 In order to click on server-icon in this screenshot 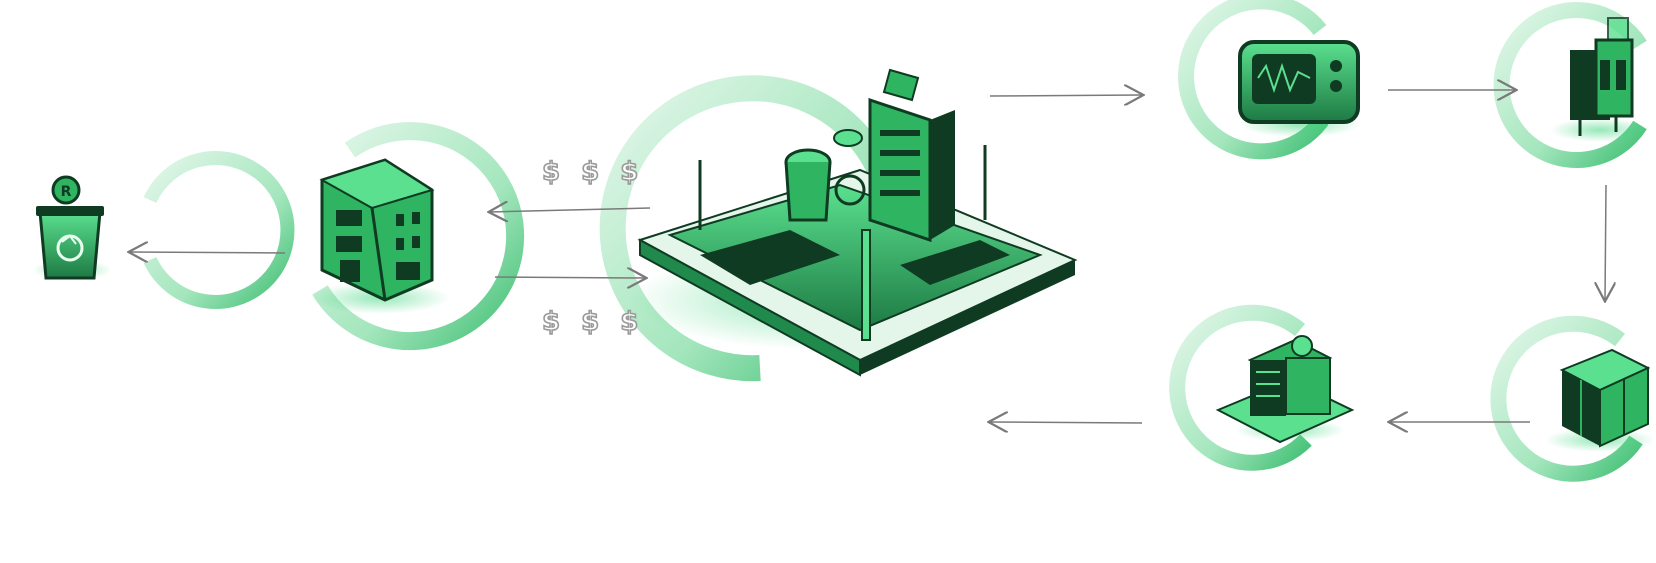, I will do `click(1605, 398)`.